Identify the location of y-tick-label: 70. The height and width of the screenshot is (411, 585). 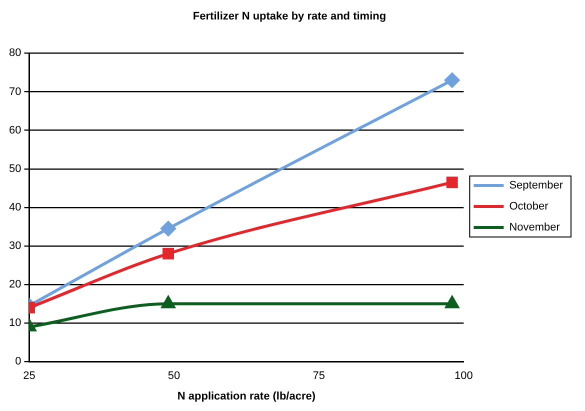
(15, 92).